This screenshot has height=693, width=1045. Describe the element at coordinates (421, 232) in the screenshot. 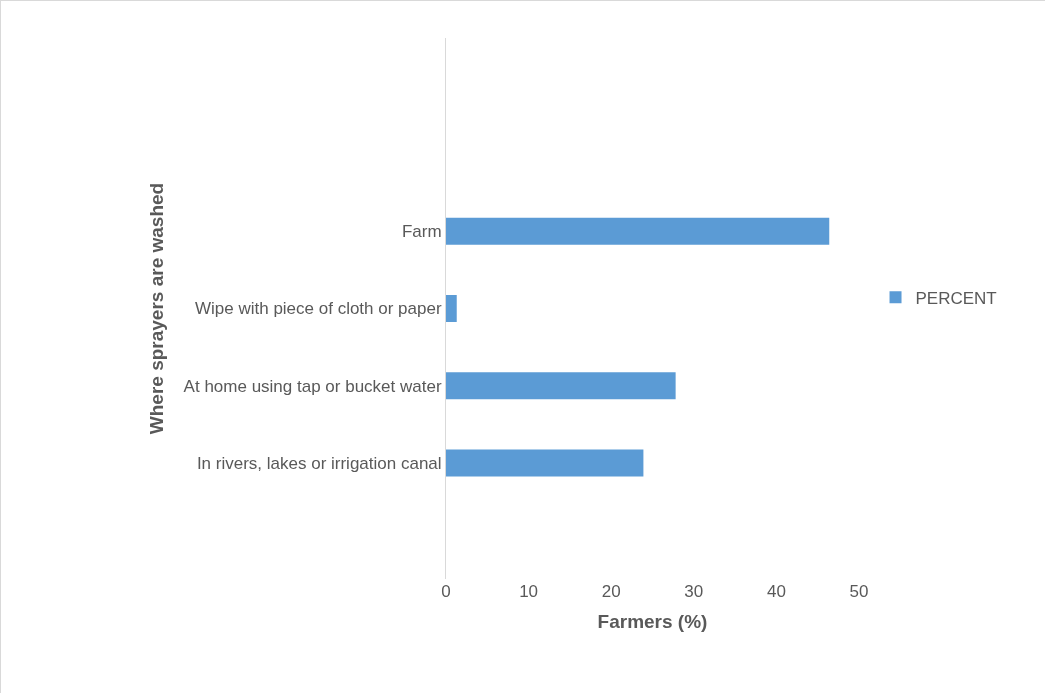

I see `y-tick-label: Farm` at that location.